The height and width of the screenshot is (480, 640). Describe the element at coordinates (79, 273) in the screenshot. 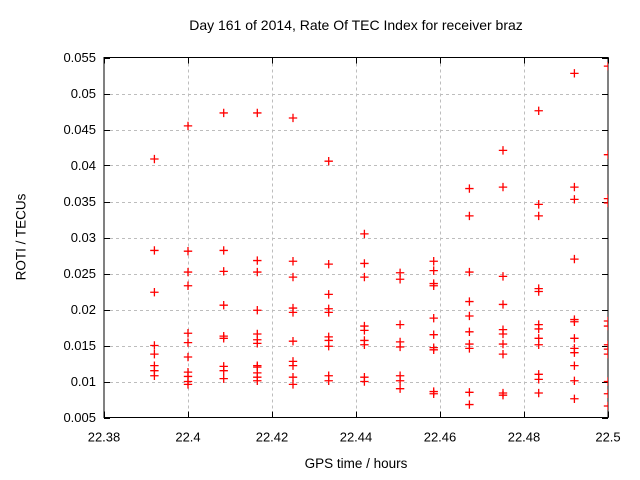

I see `y-tick-label: 0.025` at that location.